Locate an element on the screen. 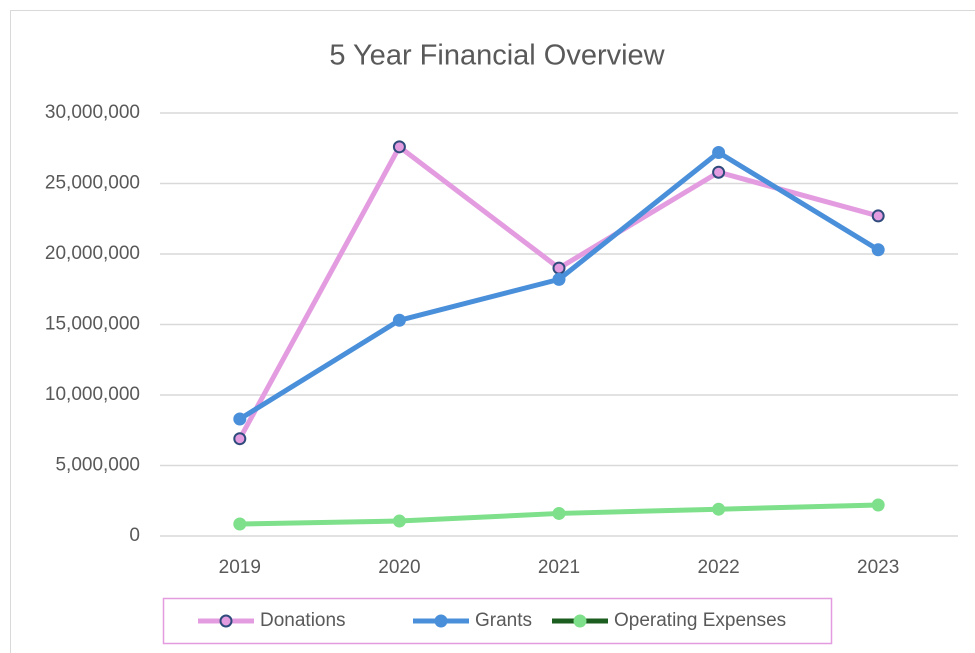  y-tick-label: 30,000,000 is located at coordinates (92, 112).